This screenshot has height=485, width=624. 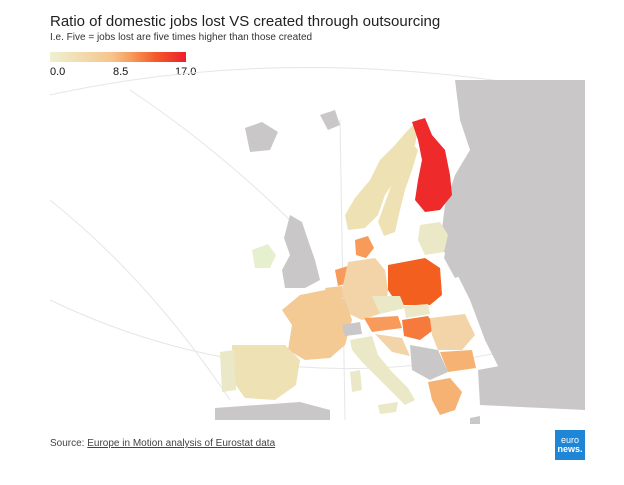 I want to click on legend-min-label: 0.0, so click(x=58, y=72).